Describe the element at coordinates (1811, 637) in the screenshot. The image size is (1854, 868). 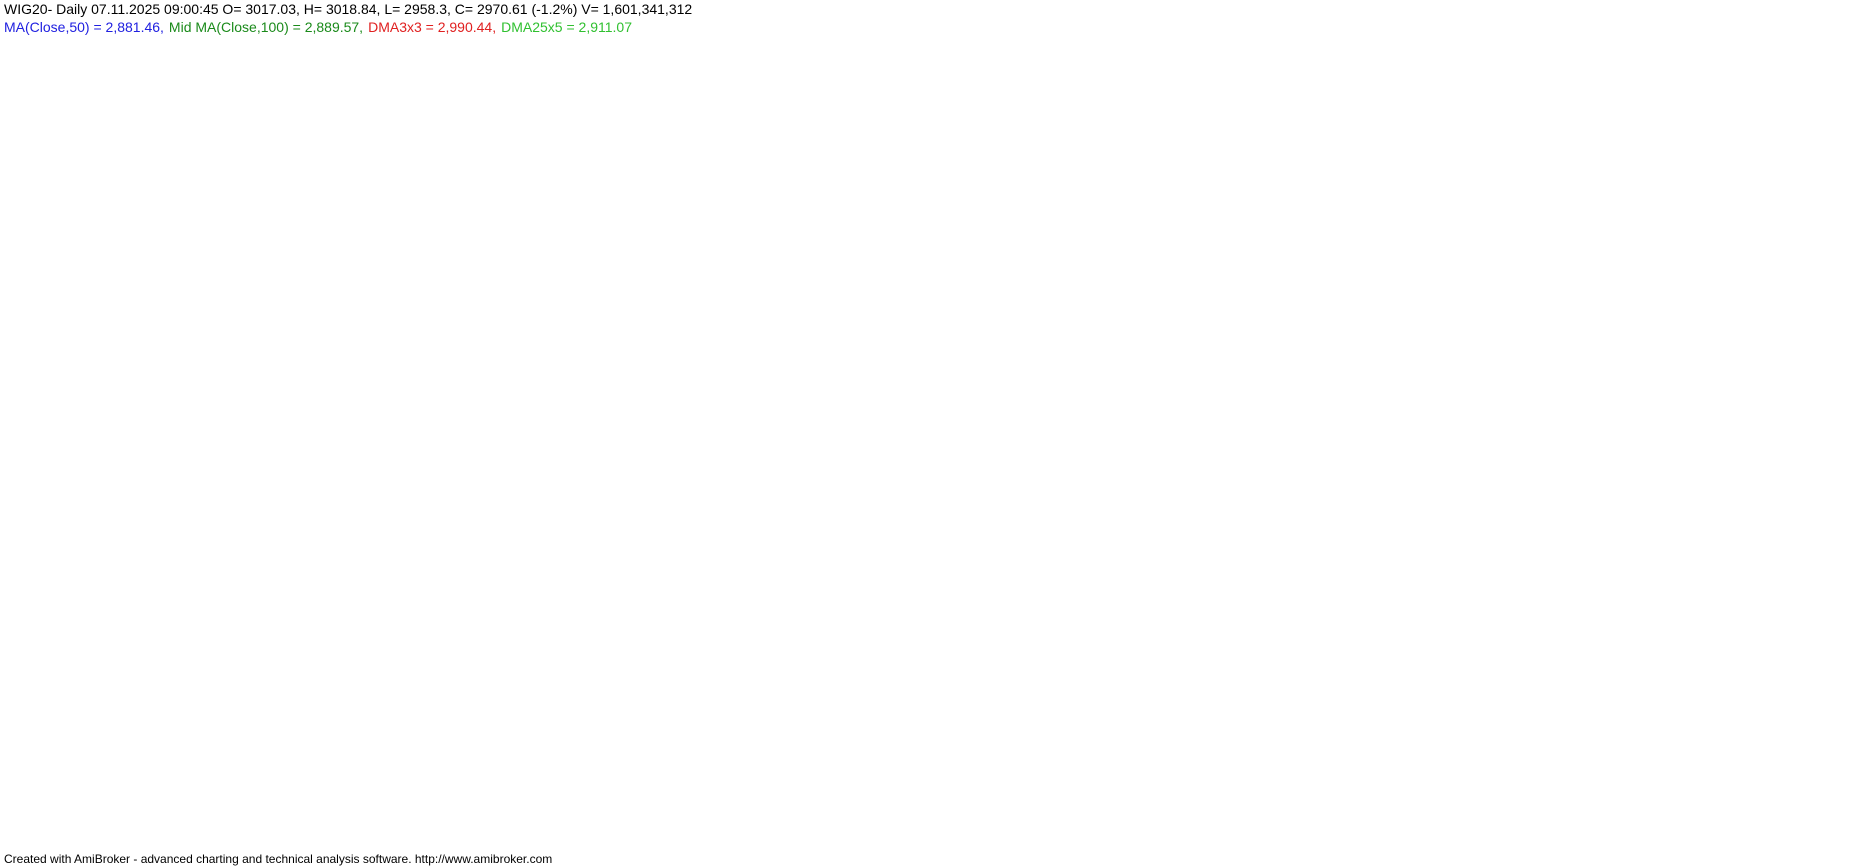
I see `y-tick-label: 2,450` at that location.